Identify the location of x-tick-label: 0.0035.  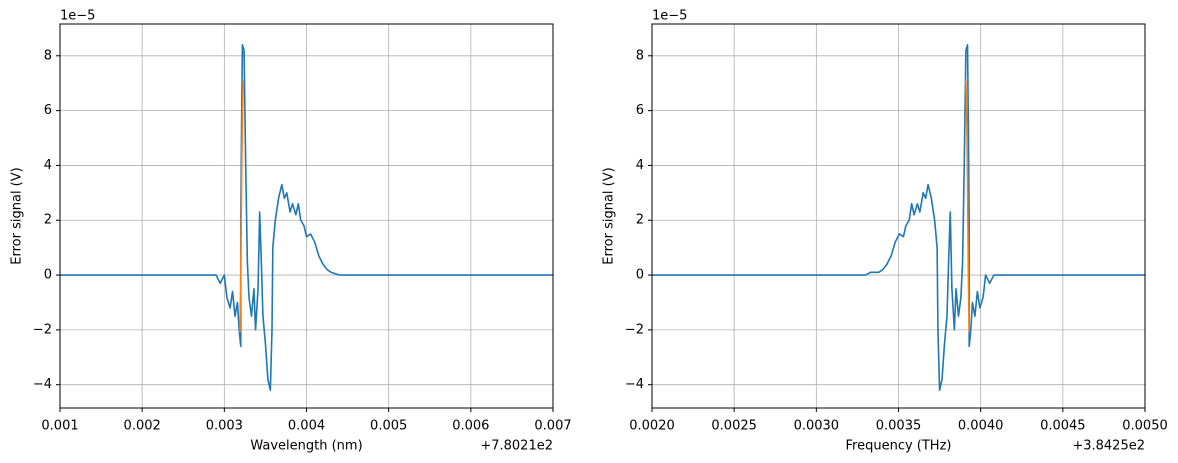
(899, 426).